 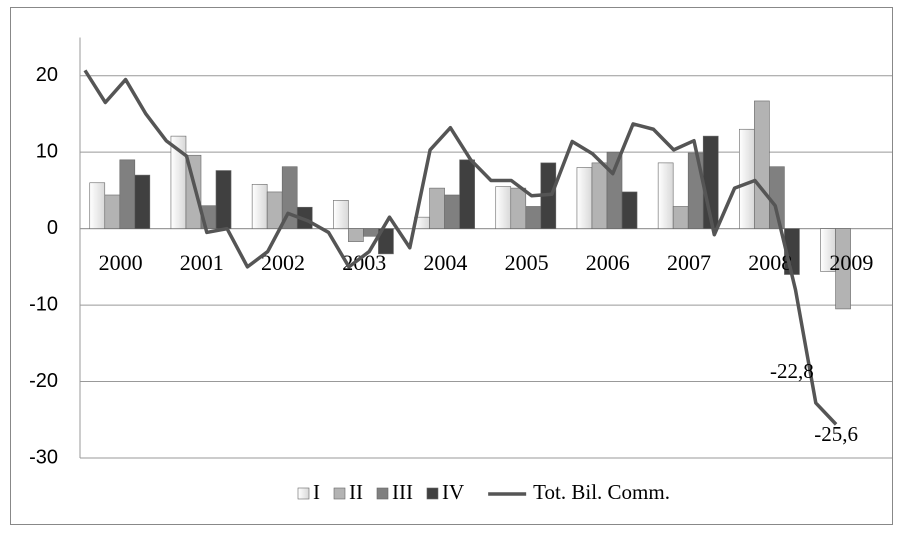 I want to click on x-tick-label: 2001, so click(x=202, y=262).